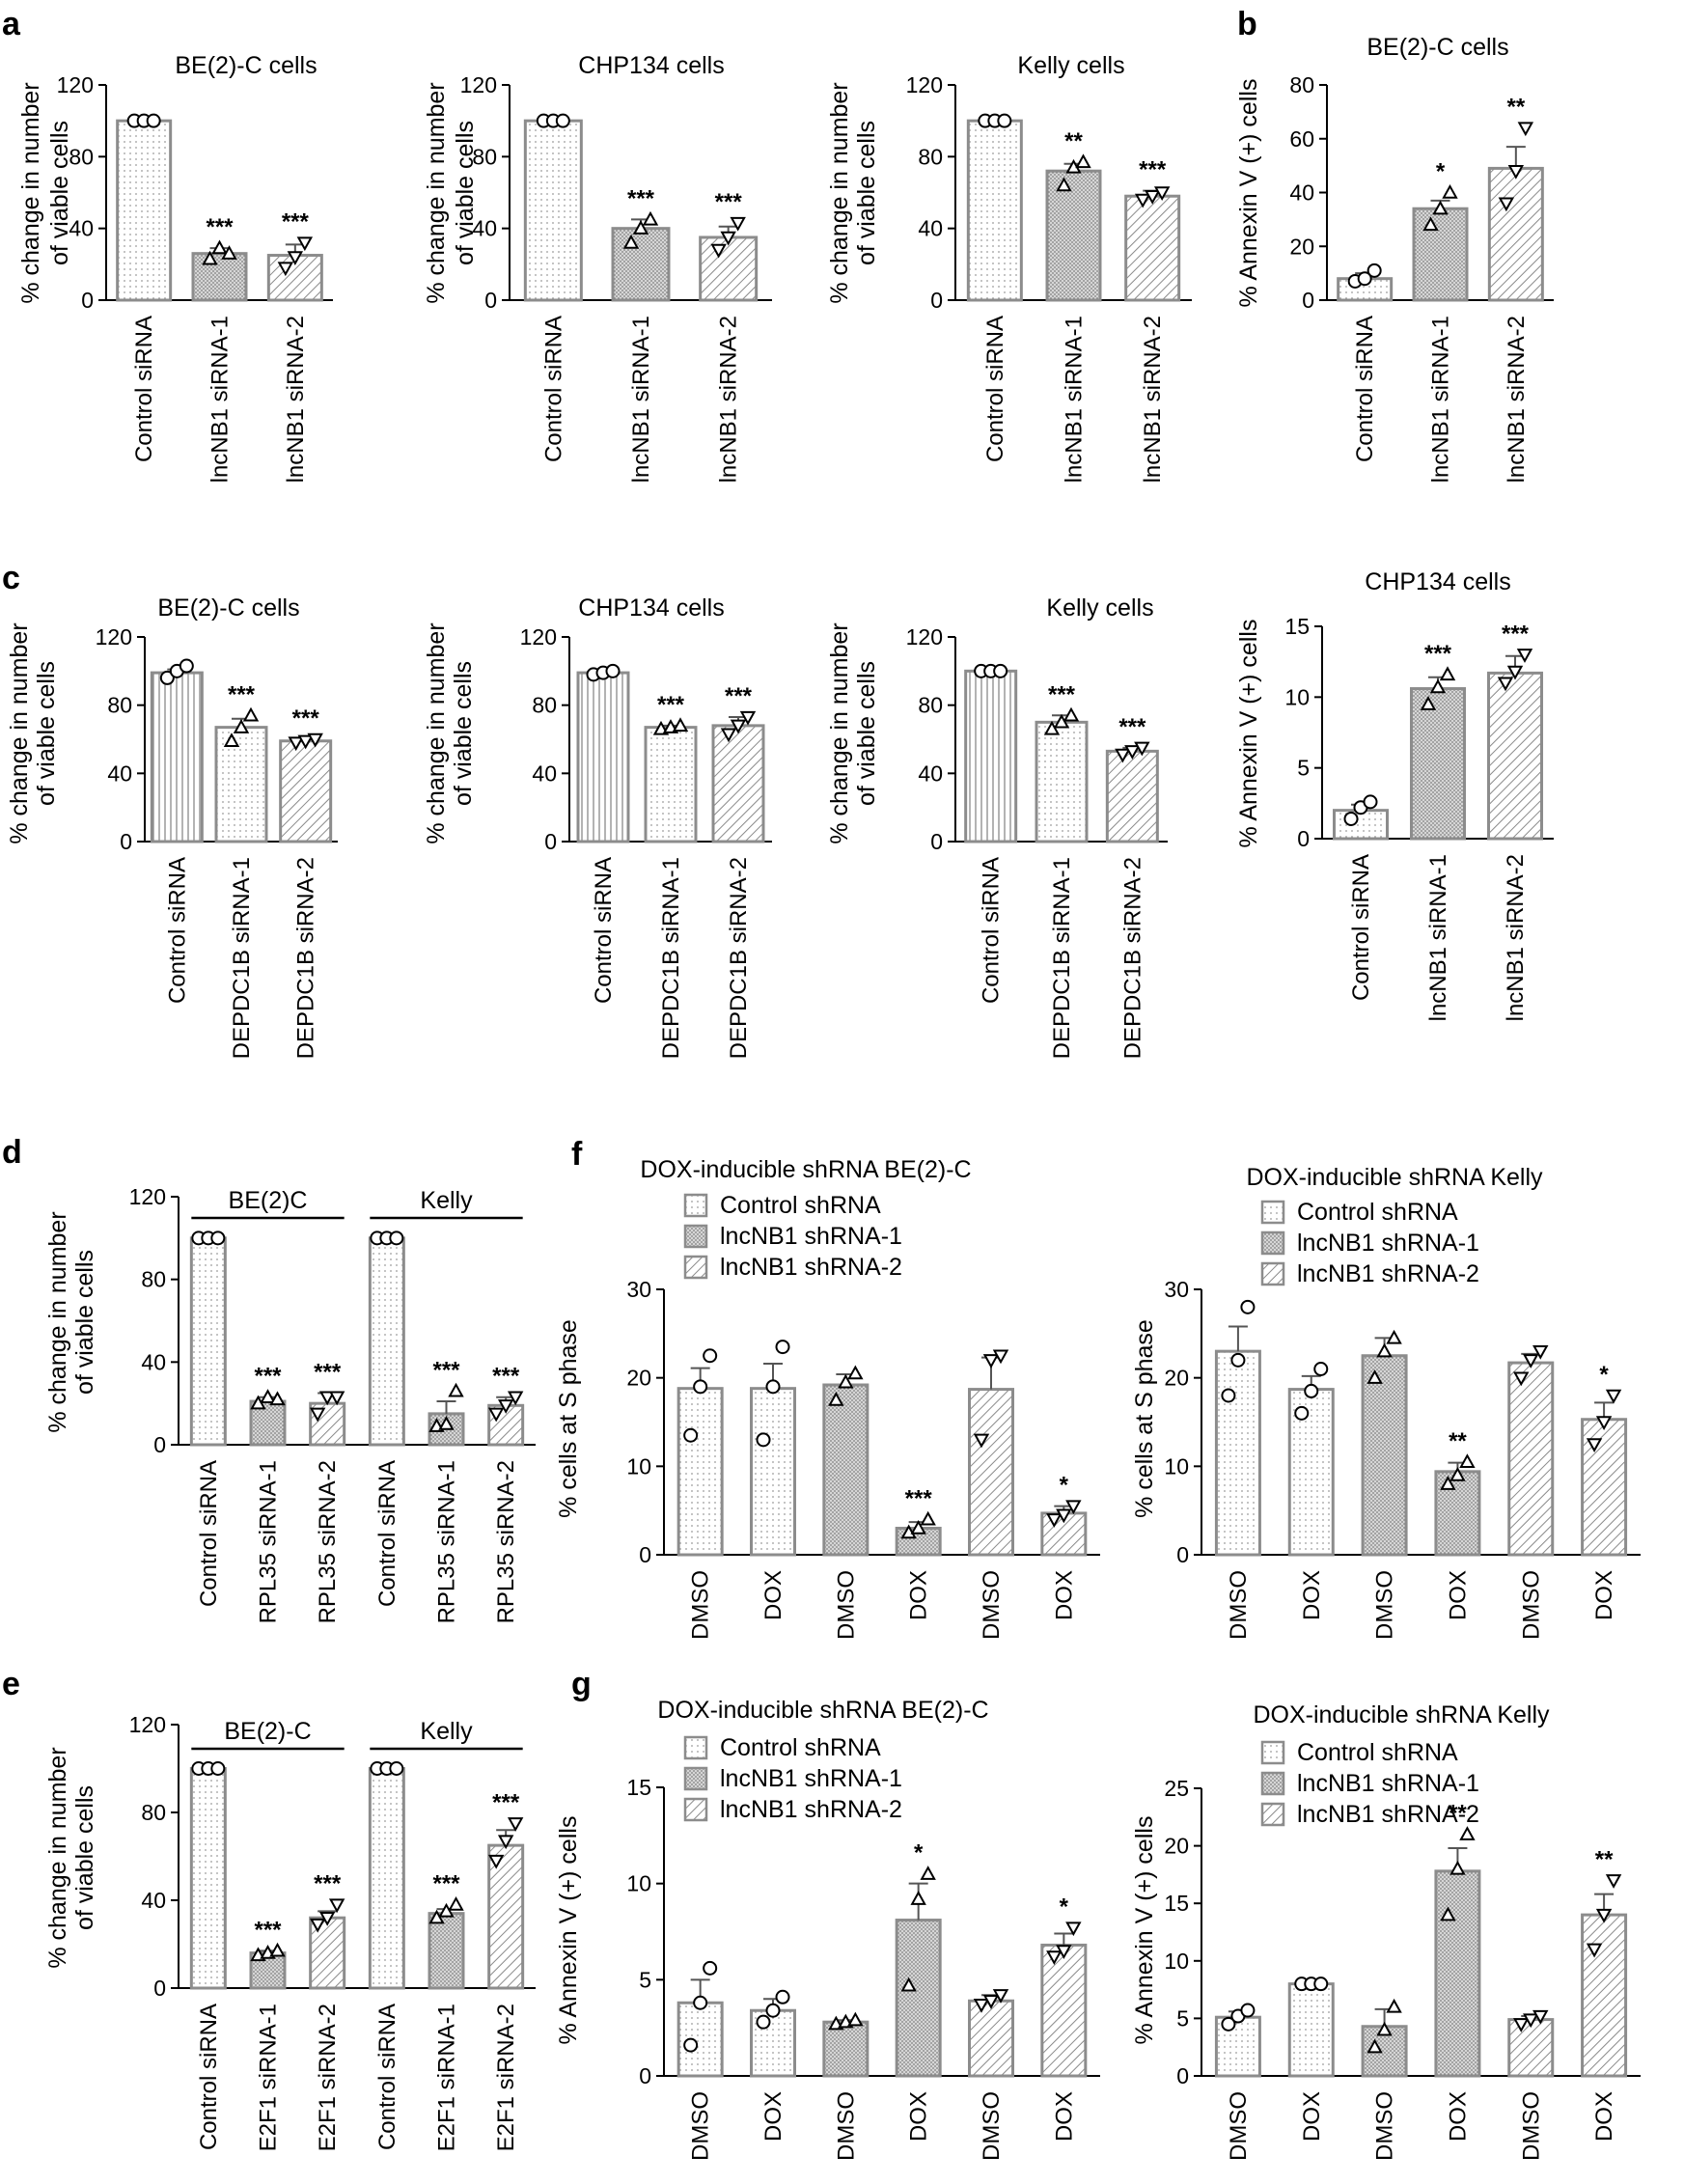  I want to click on panel-letter-g: g, so click(581, 1684).